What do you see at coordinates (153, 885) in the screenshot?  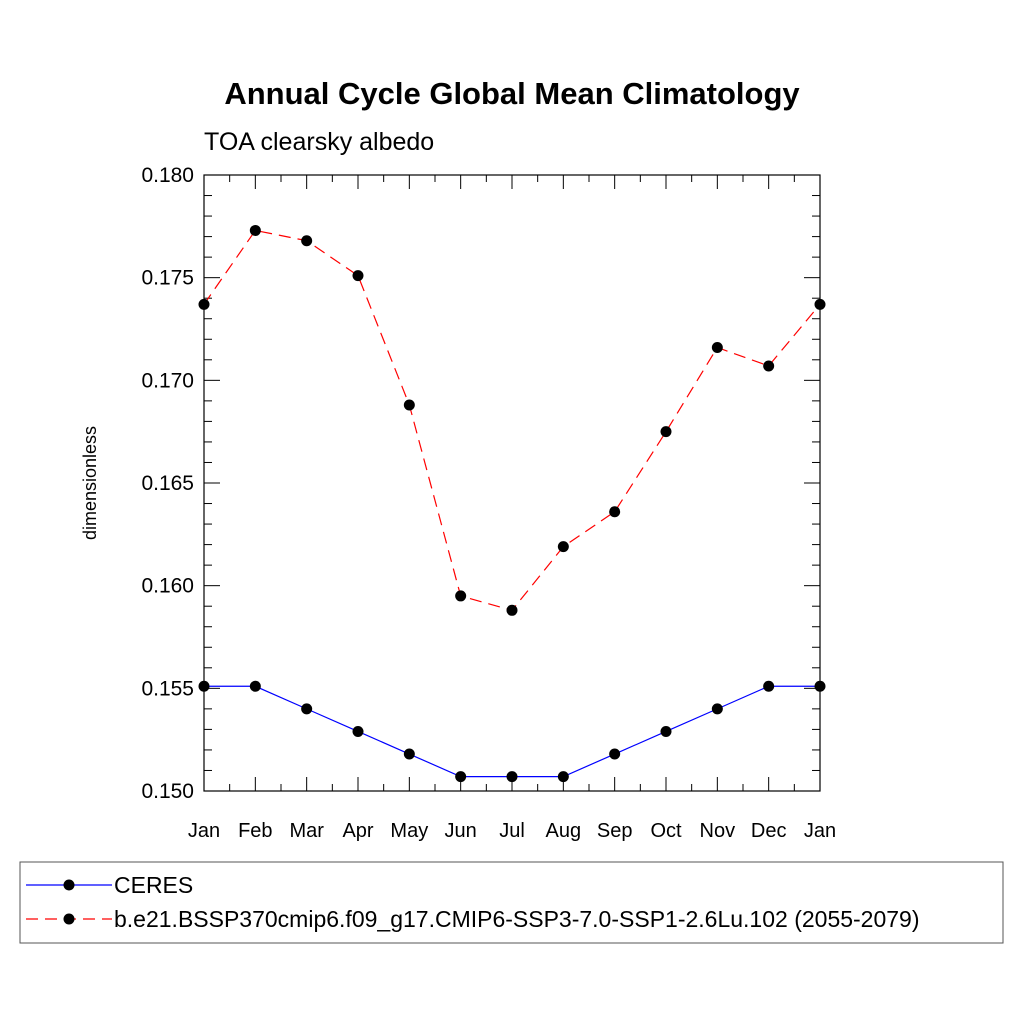 I see `legend-label-0: CERES` at bounding box center [153, 885].